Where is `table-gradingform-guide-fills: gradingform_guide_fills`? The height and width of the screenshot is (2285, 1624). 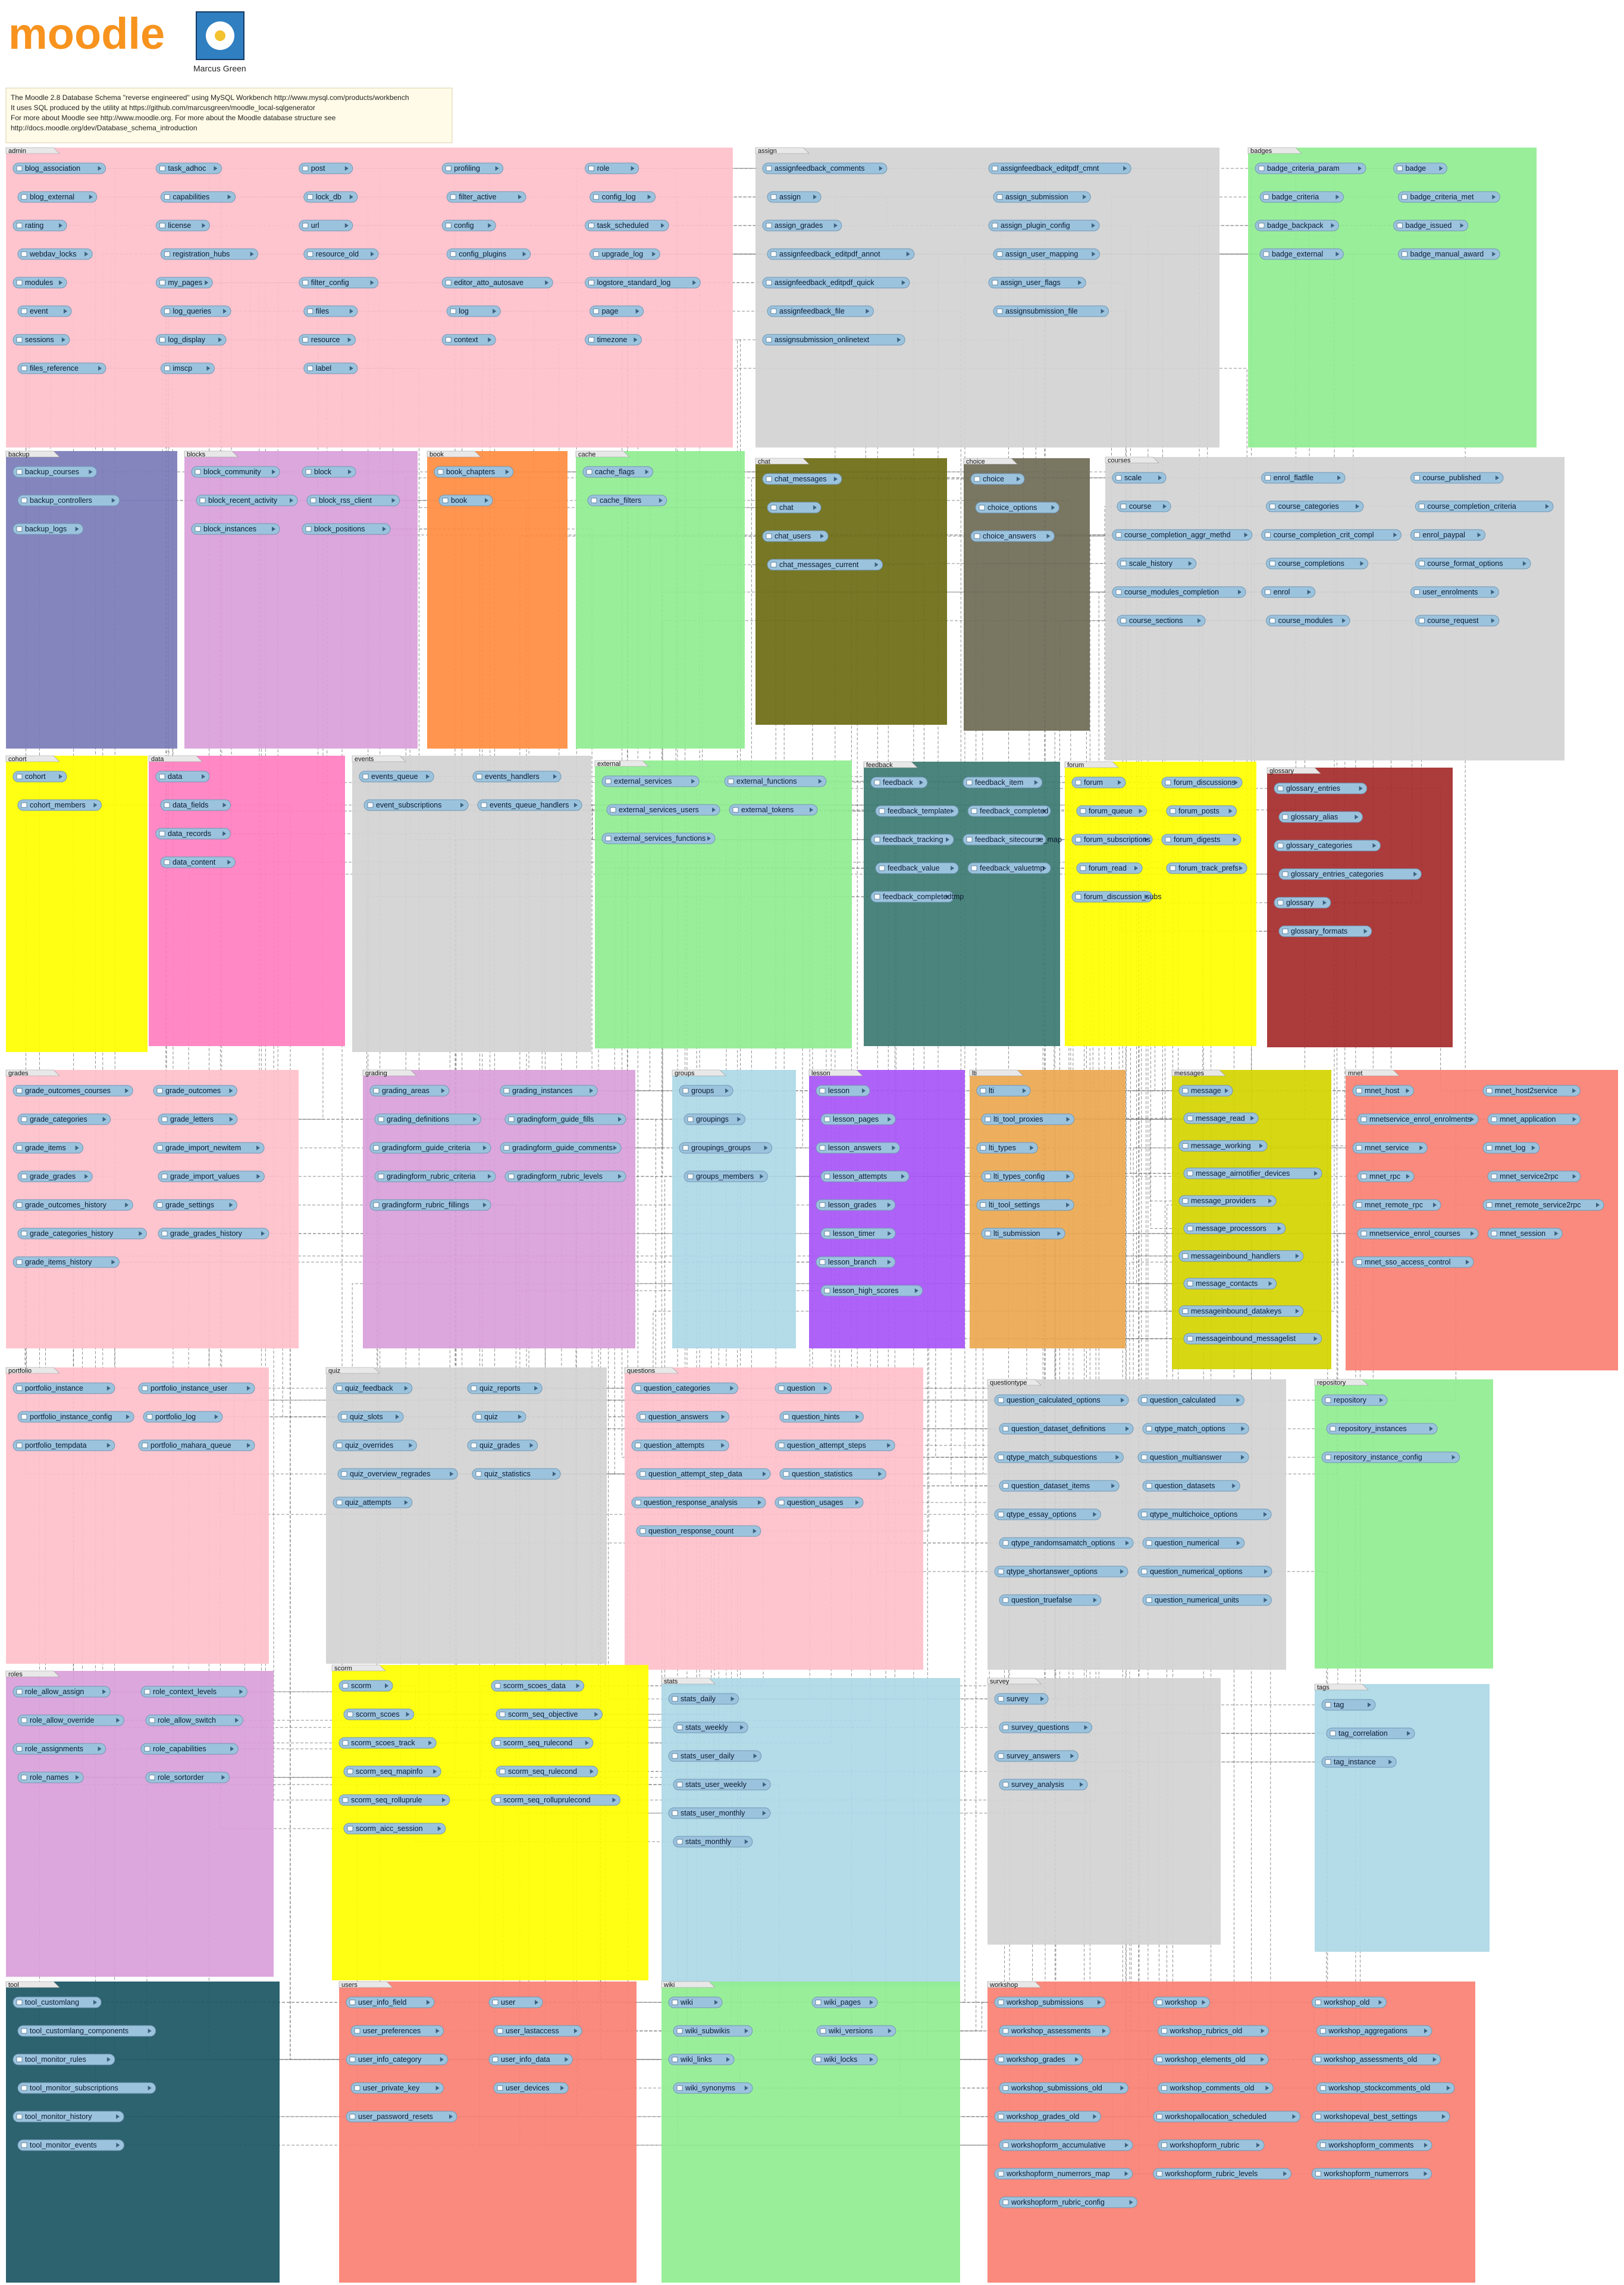 table-gradingform-guide-fills: gradingform_guide_fills is located at coordinates (565, 1119).